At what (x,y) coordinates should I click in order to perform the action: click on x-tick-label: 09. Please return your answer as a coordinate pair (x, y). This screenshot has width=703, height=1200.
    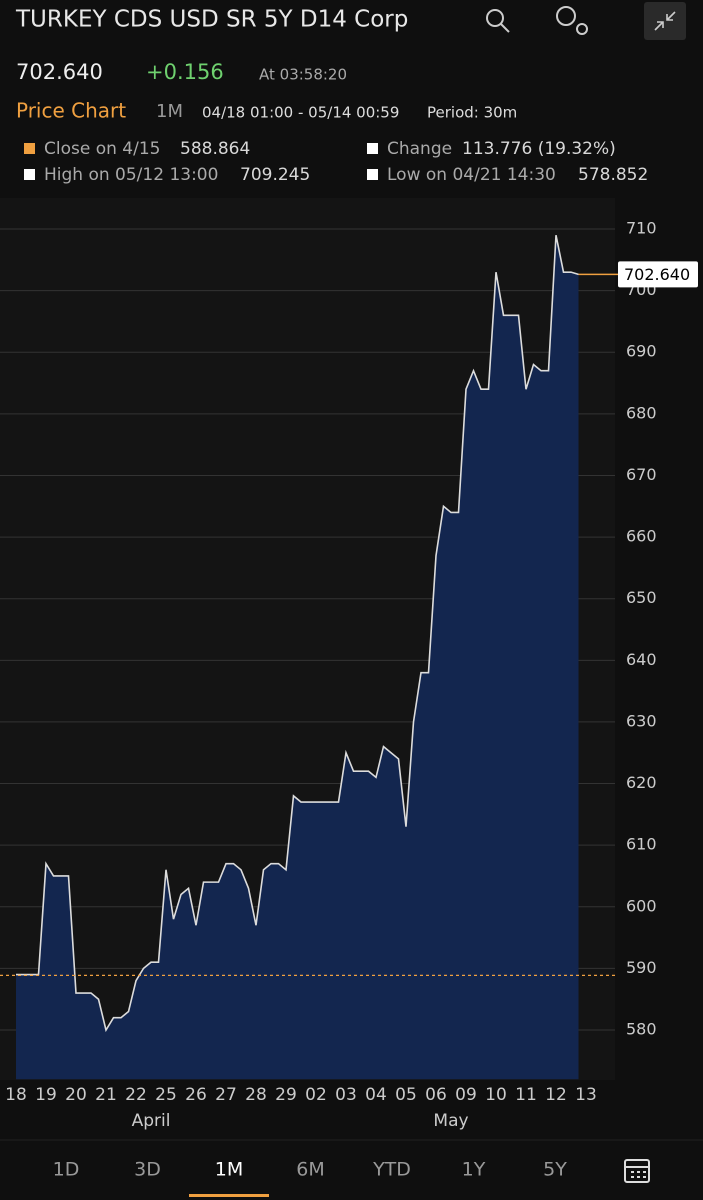
    Looking at the image, I should click on (466, 1095).